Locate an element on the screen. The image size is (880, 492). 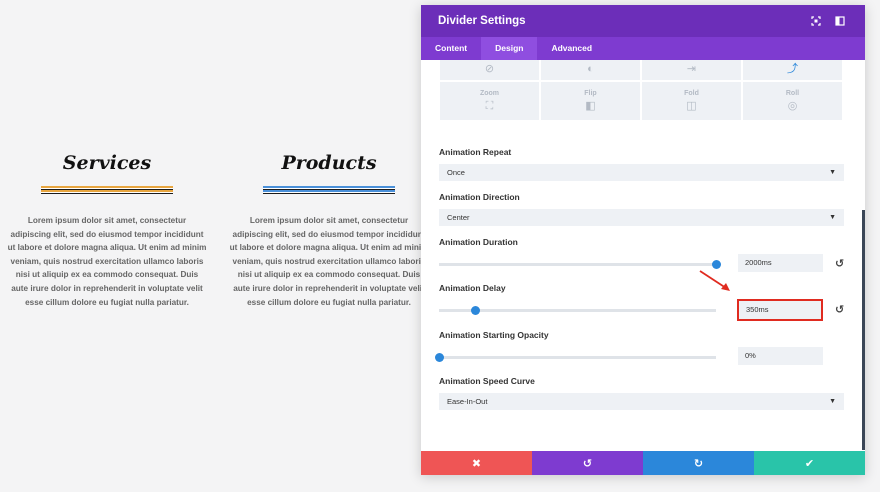
bounce-icon: ⤴ is located at coordinates (792, 69).